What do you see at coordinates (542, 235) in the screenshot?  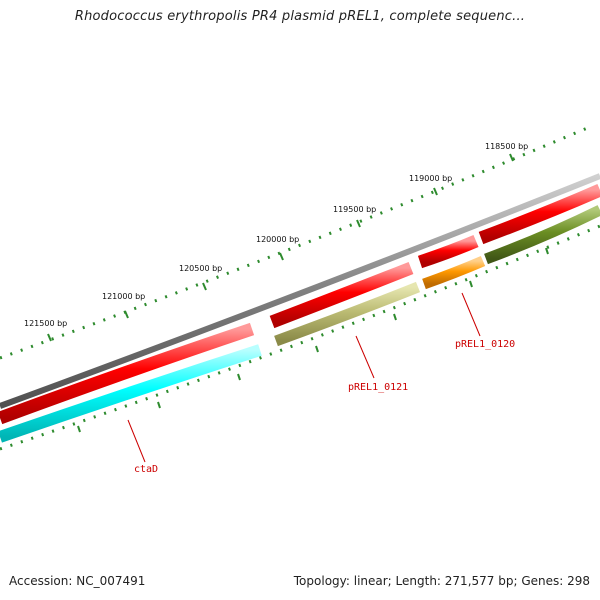 I see `gene-next` at bounding box center [542, 235].